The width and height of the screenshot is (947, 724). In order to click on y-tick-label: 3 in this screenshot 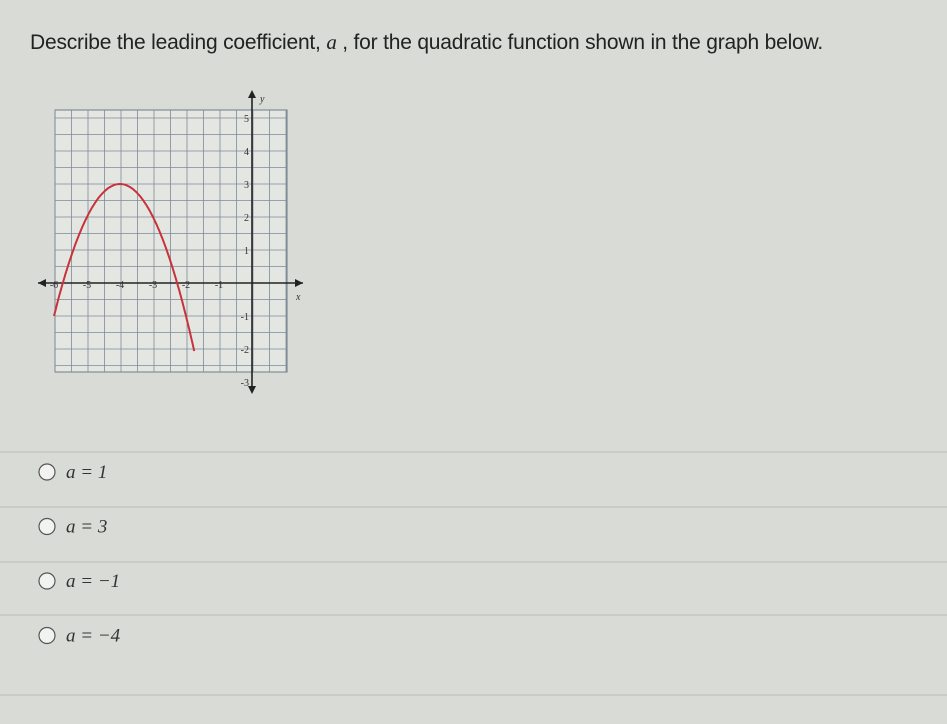, I will do `click(246, 185)`.